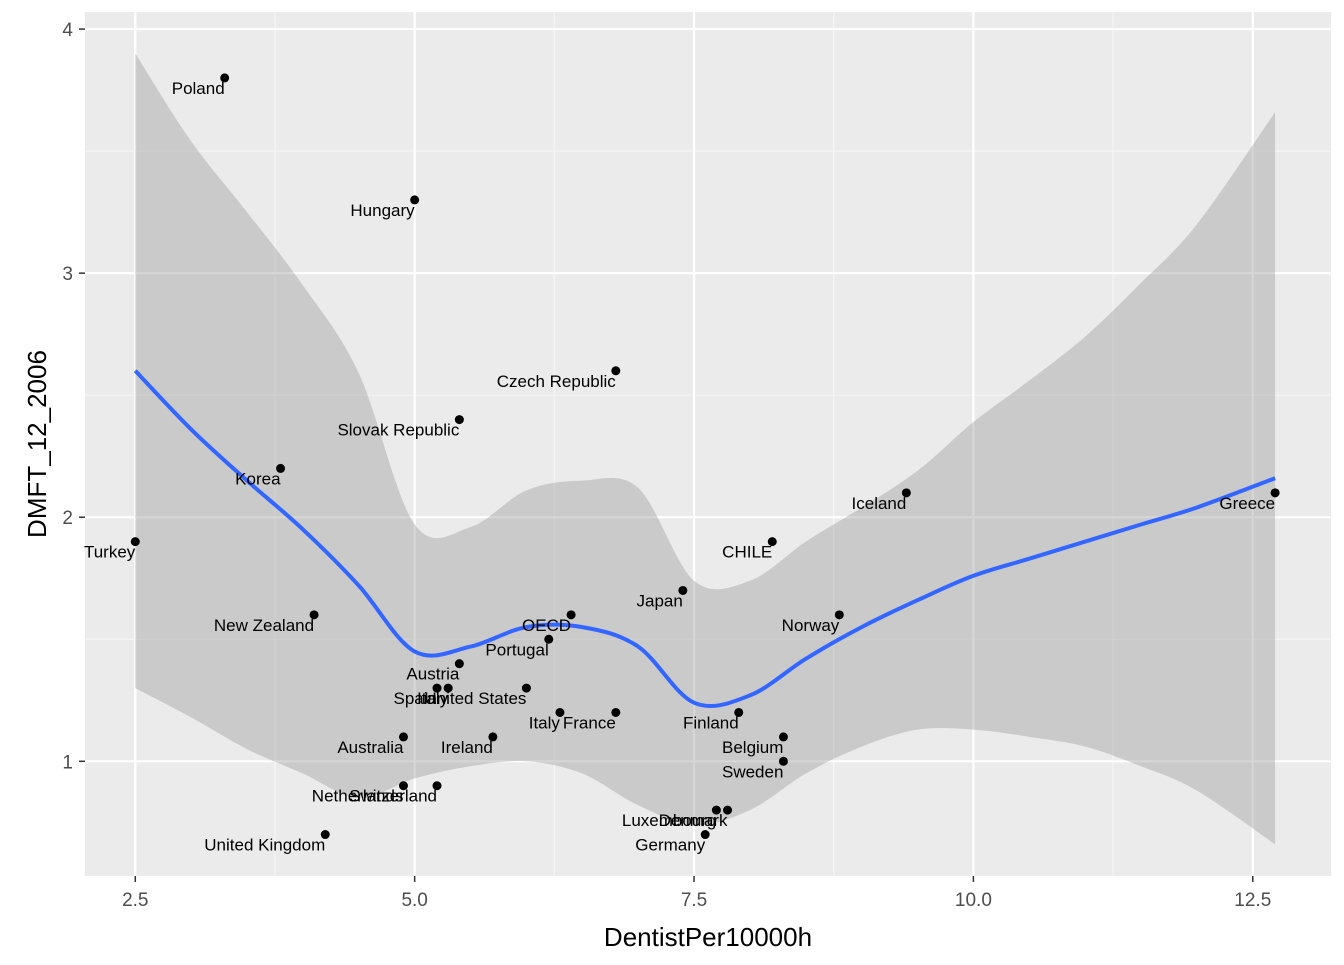  I want to click on x-tick-label: 2.5, so click(135, 900).